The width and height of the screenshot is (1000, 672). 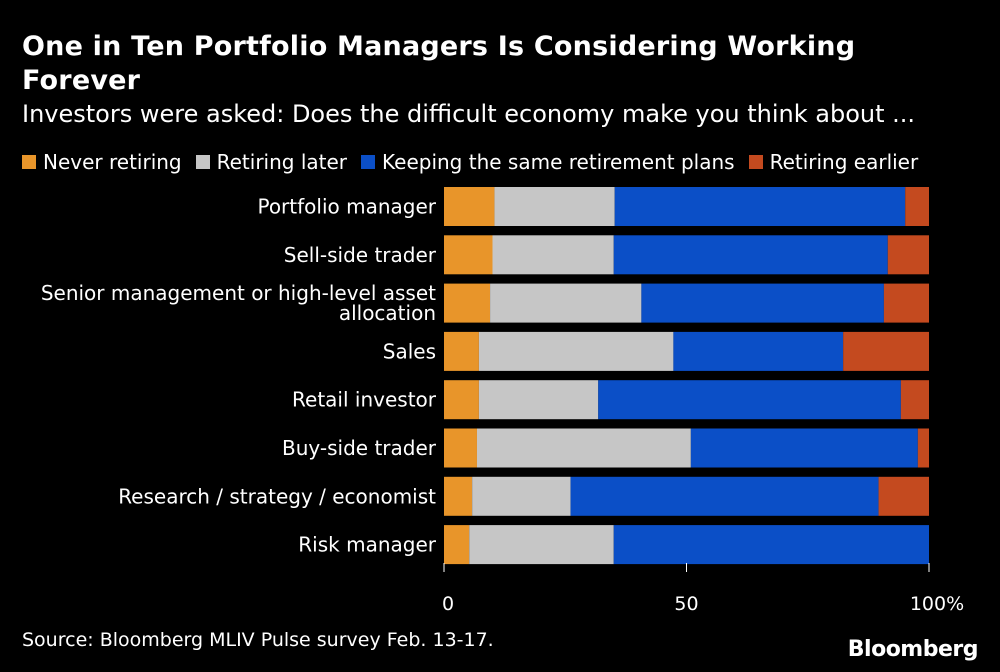 I want to click on bar-research-strategy-economist-keeping-the-same-retirement-plans, so click(x=724, y=496).